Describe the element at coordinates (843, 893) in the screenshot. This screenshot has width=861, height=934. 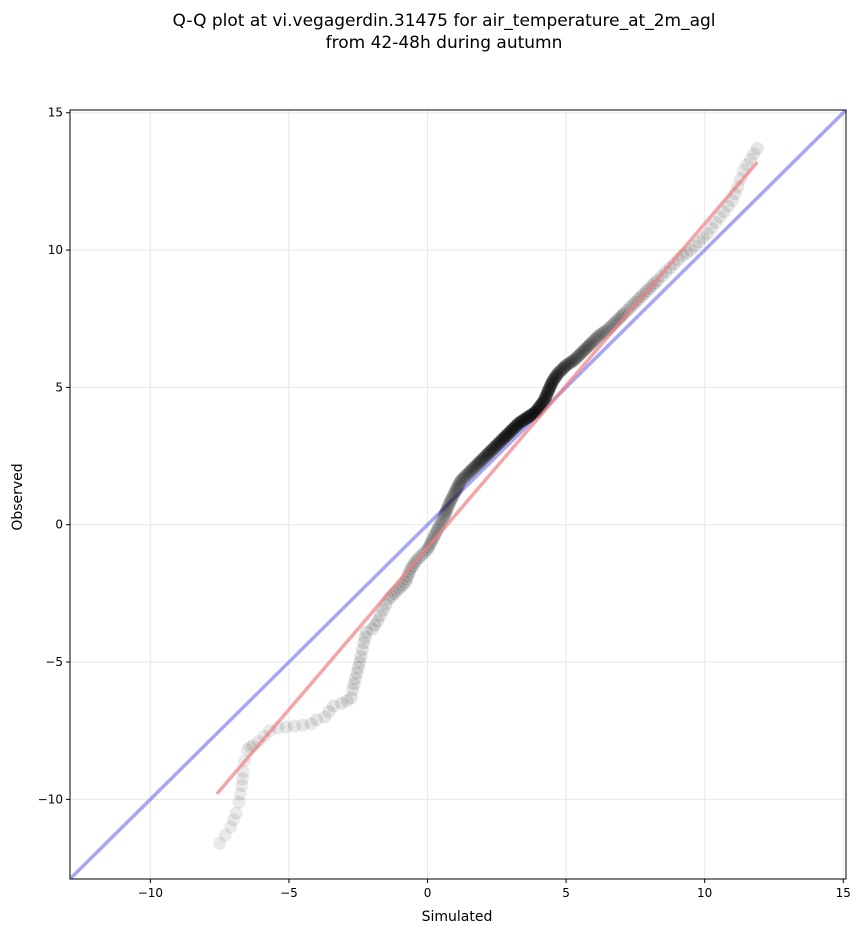
I see `x-tick-label: 15` at that location.